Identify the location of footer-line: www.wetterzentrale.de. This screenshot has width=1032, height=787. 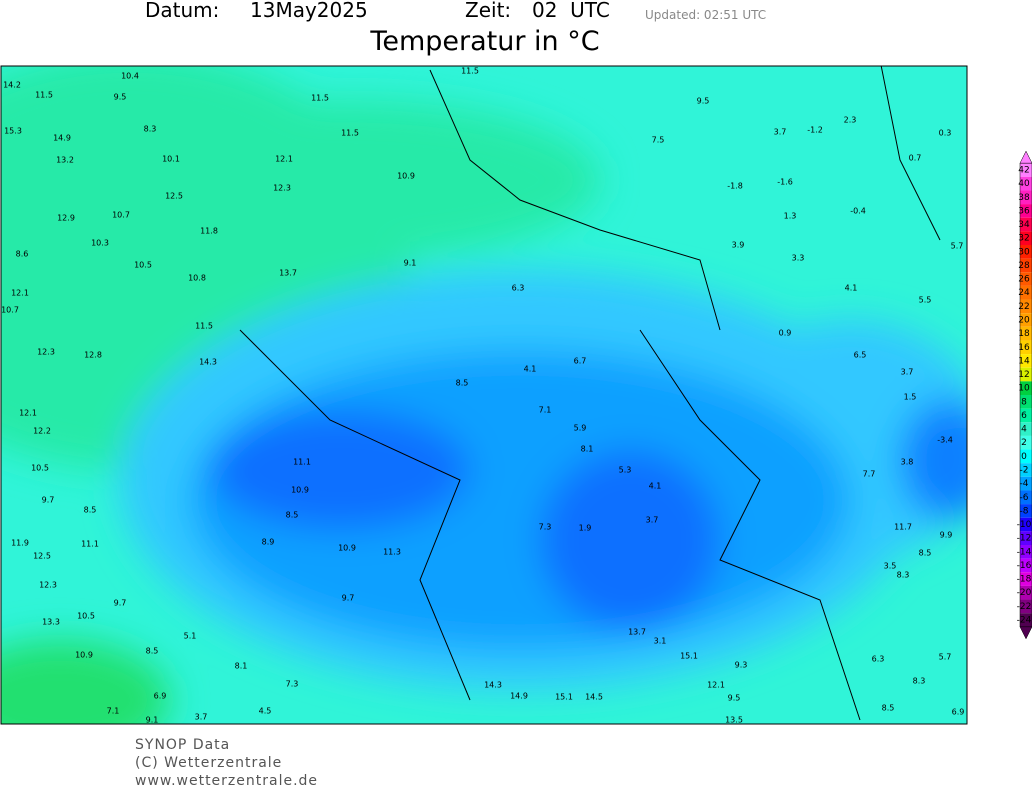
(226, 780).